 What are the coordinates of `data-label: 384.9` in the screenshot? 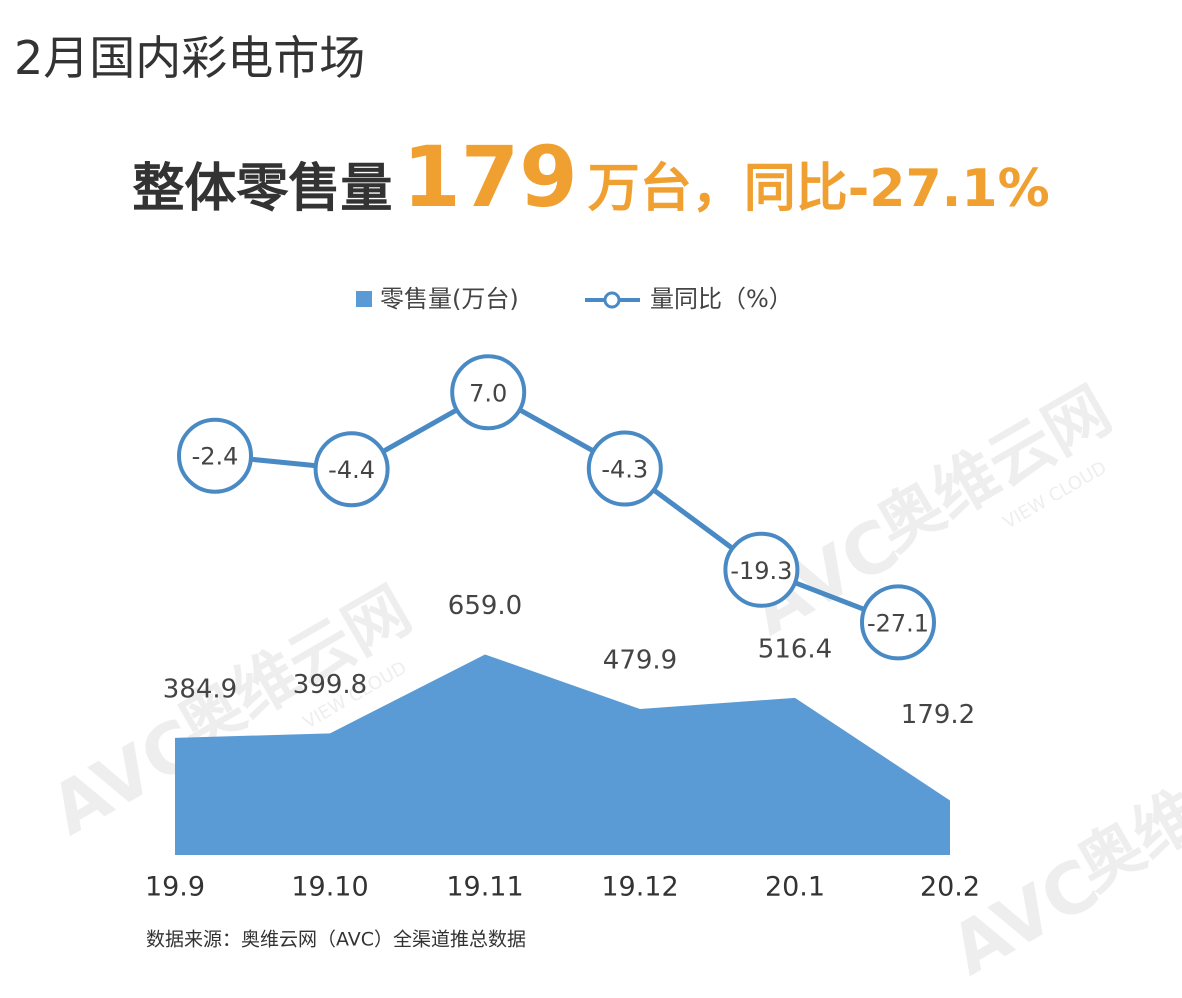 It's located at (200, 689).